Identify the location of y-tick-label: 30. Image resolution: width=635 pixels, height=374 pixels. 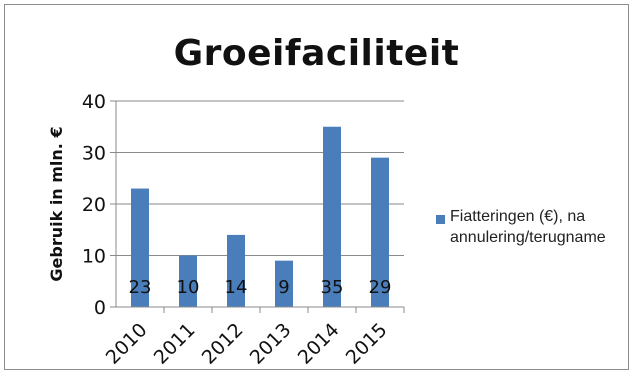
(94, 154).